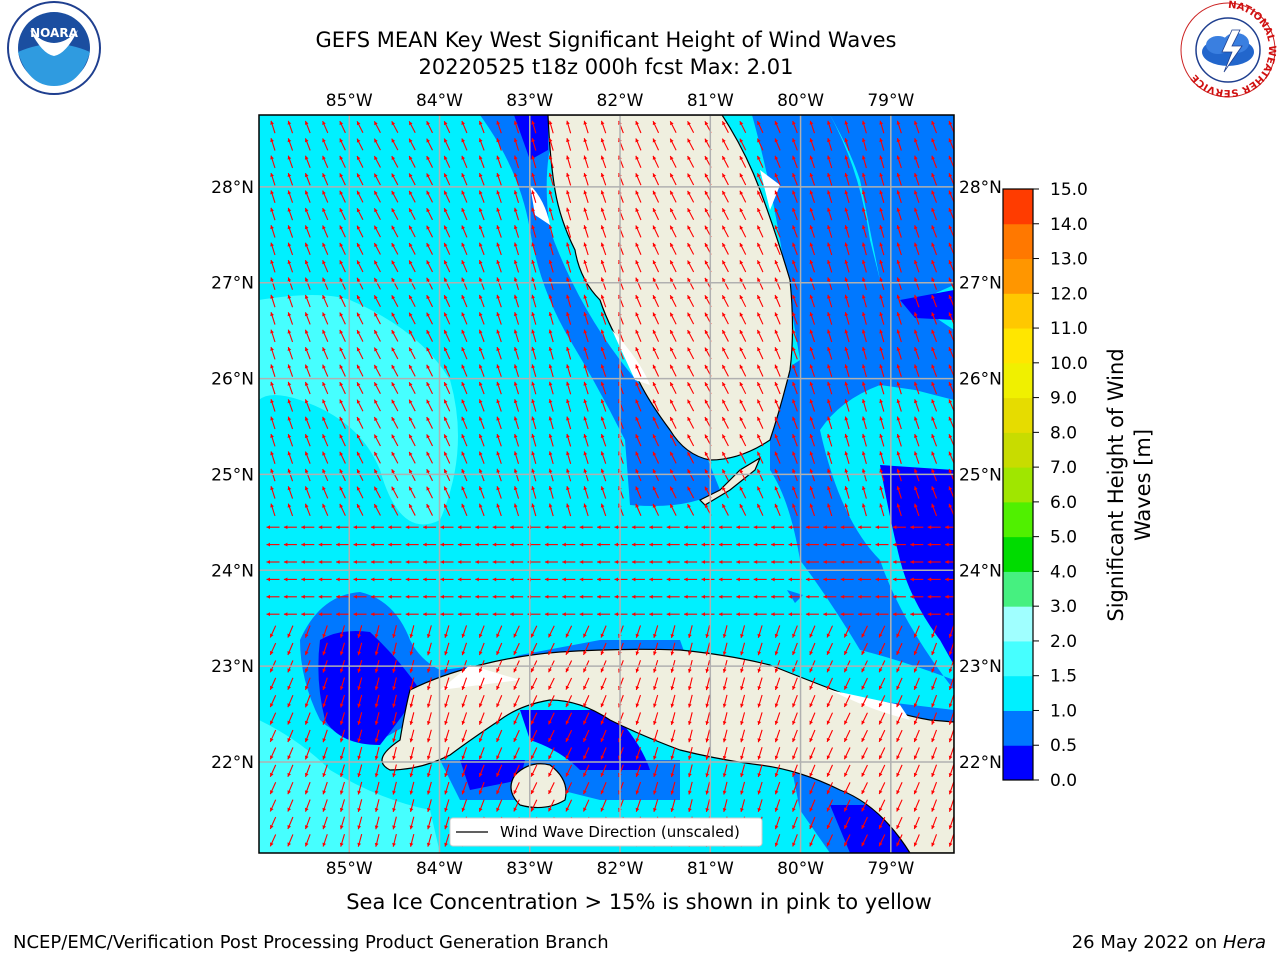 This screenshot has width=1280, height=960. What do you see at coordinates (232, 380) in the screenshot?
I see `lat-label-left: 26°N` at bounding box center [232, 380].